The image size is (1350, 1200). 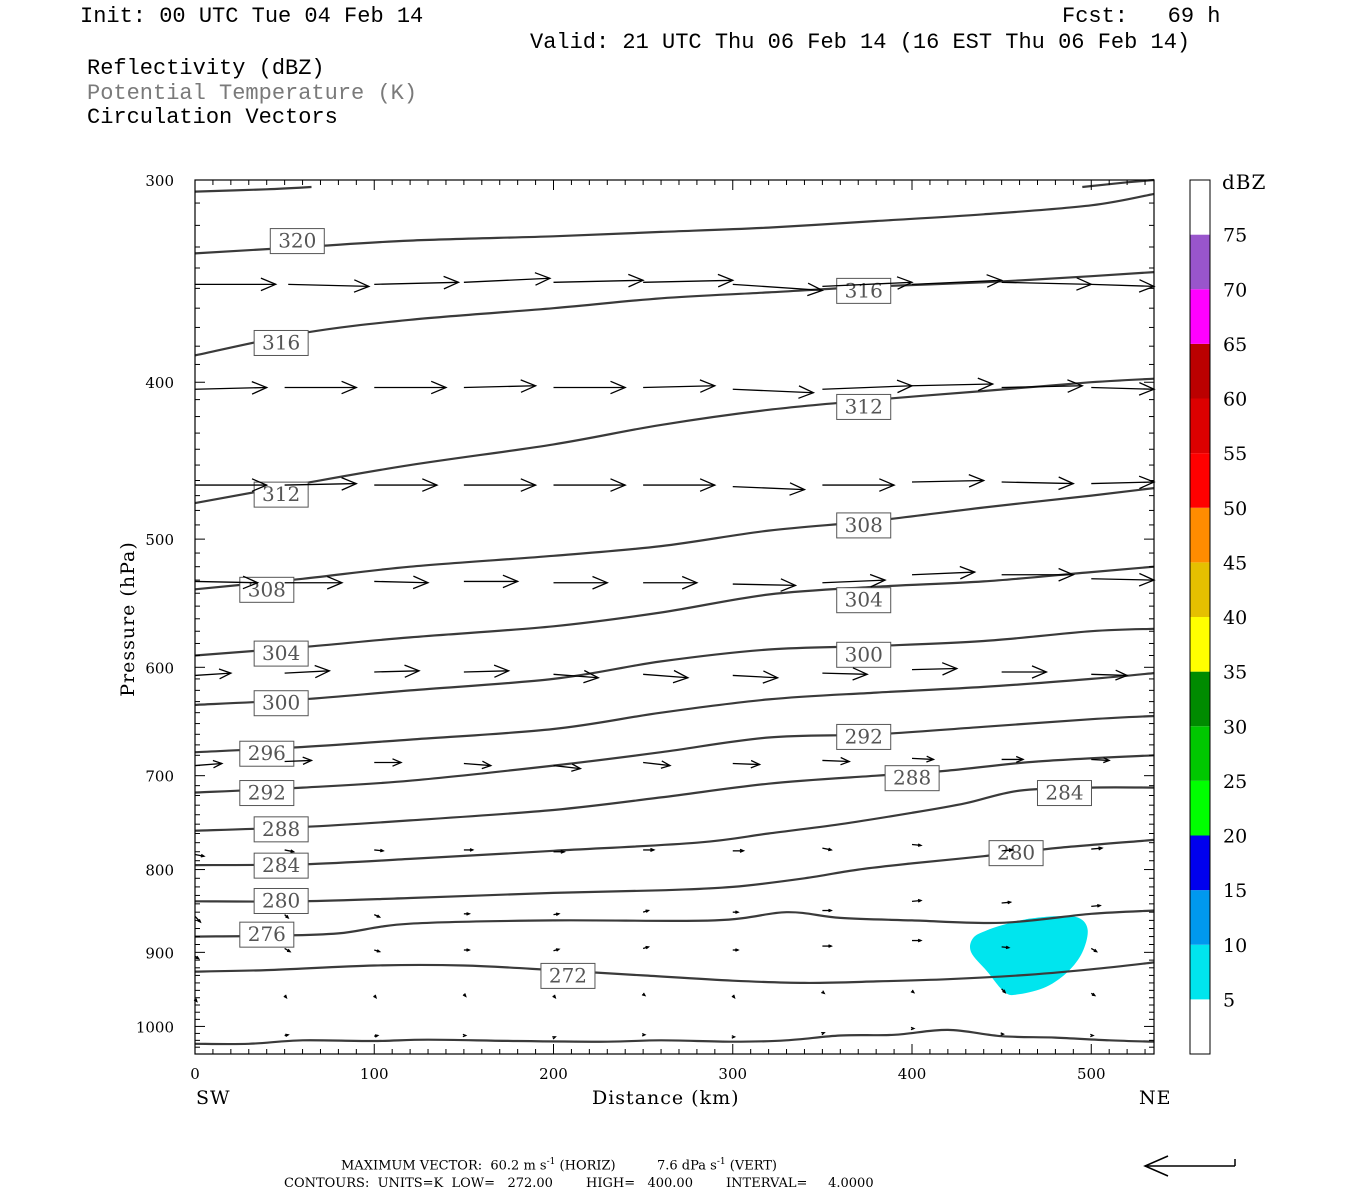 What do you see at coordinates (1235, 345) in the screenshot?
I see `colorbar-tick-label: 65` at bounding box center [1235, 345].